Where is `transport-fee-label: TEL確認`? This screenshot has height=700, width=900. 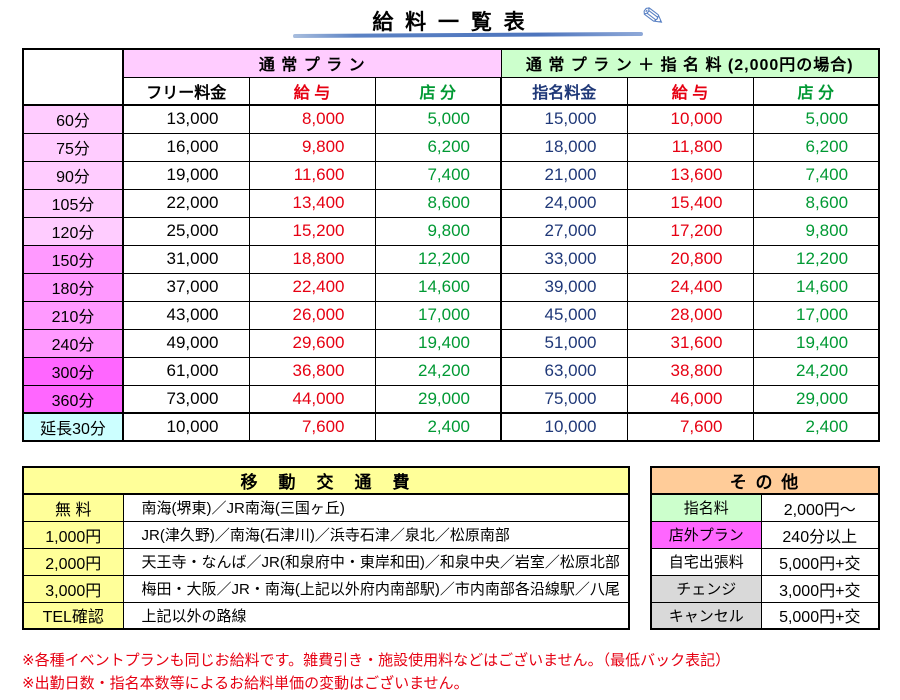 transport-fee-label: TEL確認 is located at coordinates (73, 615).